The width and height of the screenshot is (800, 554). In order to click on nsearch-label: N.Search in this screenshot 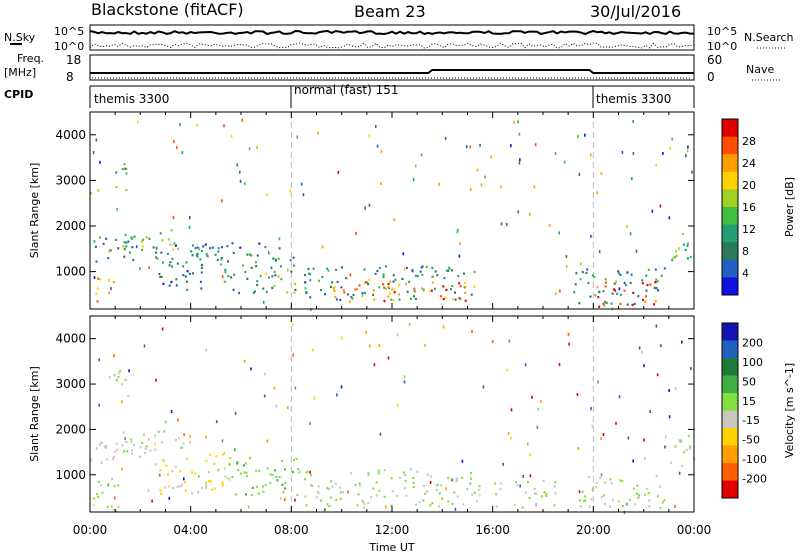, I will do `click(769, 37)`.